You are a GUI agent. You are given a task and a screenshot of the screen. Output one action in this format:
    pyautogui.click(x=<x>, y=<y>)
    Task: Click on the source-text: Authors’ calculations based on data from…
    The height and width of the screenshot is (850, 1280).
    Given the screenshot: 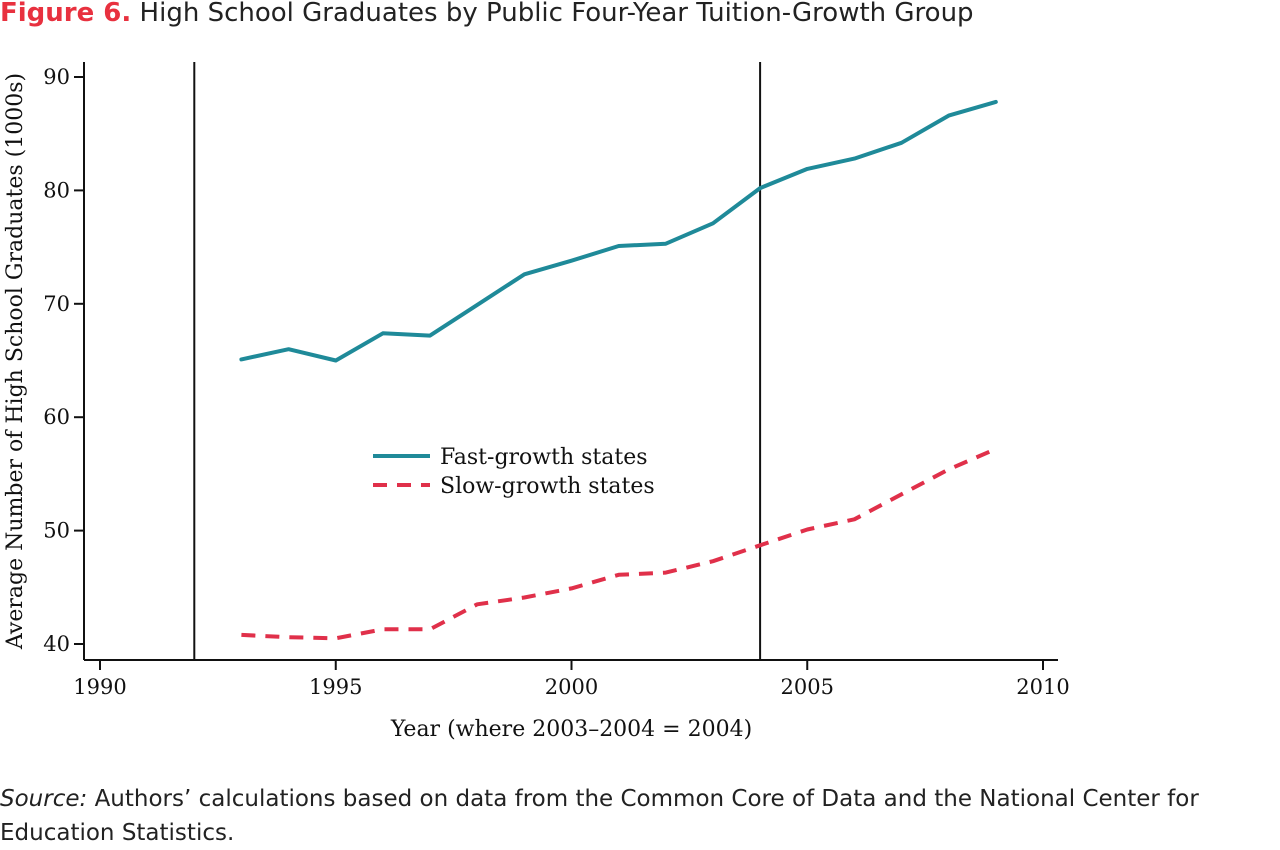 What is the action you would take?
    pyautogui.click(x=599, y=816)
    